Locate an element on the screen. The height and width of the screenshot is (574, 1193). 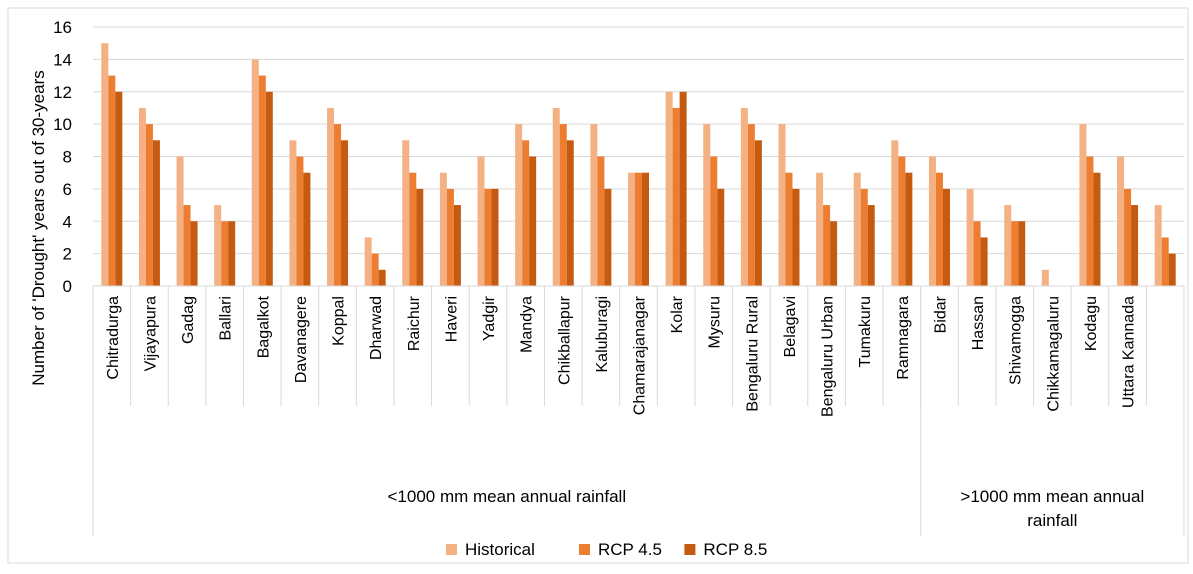
legend-label: RCP 8.5 is located at coordinates (735, 549).